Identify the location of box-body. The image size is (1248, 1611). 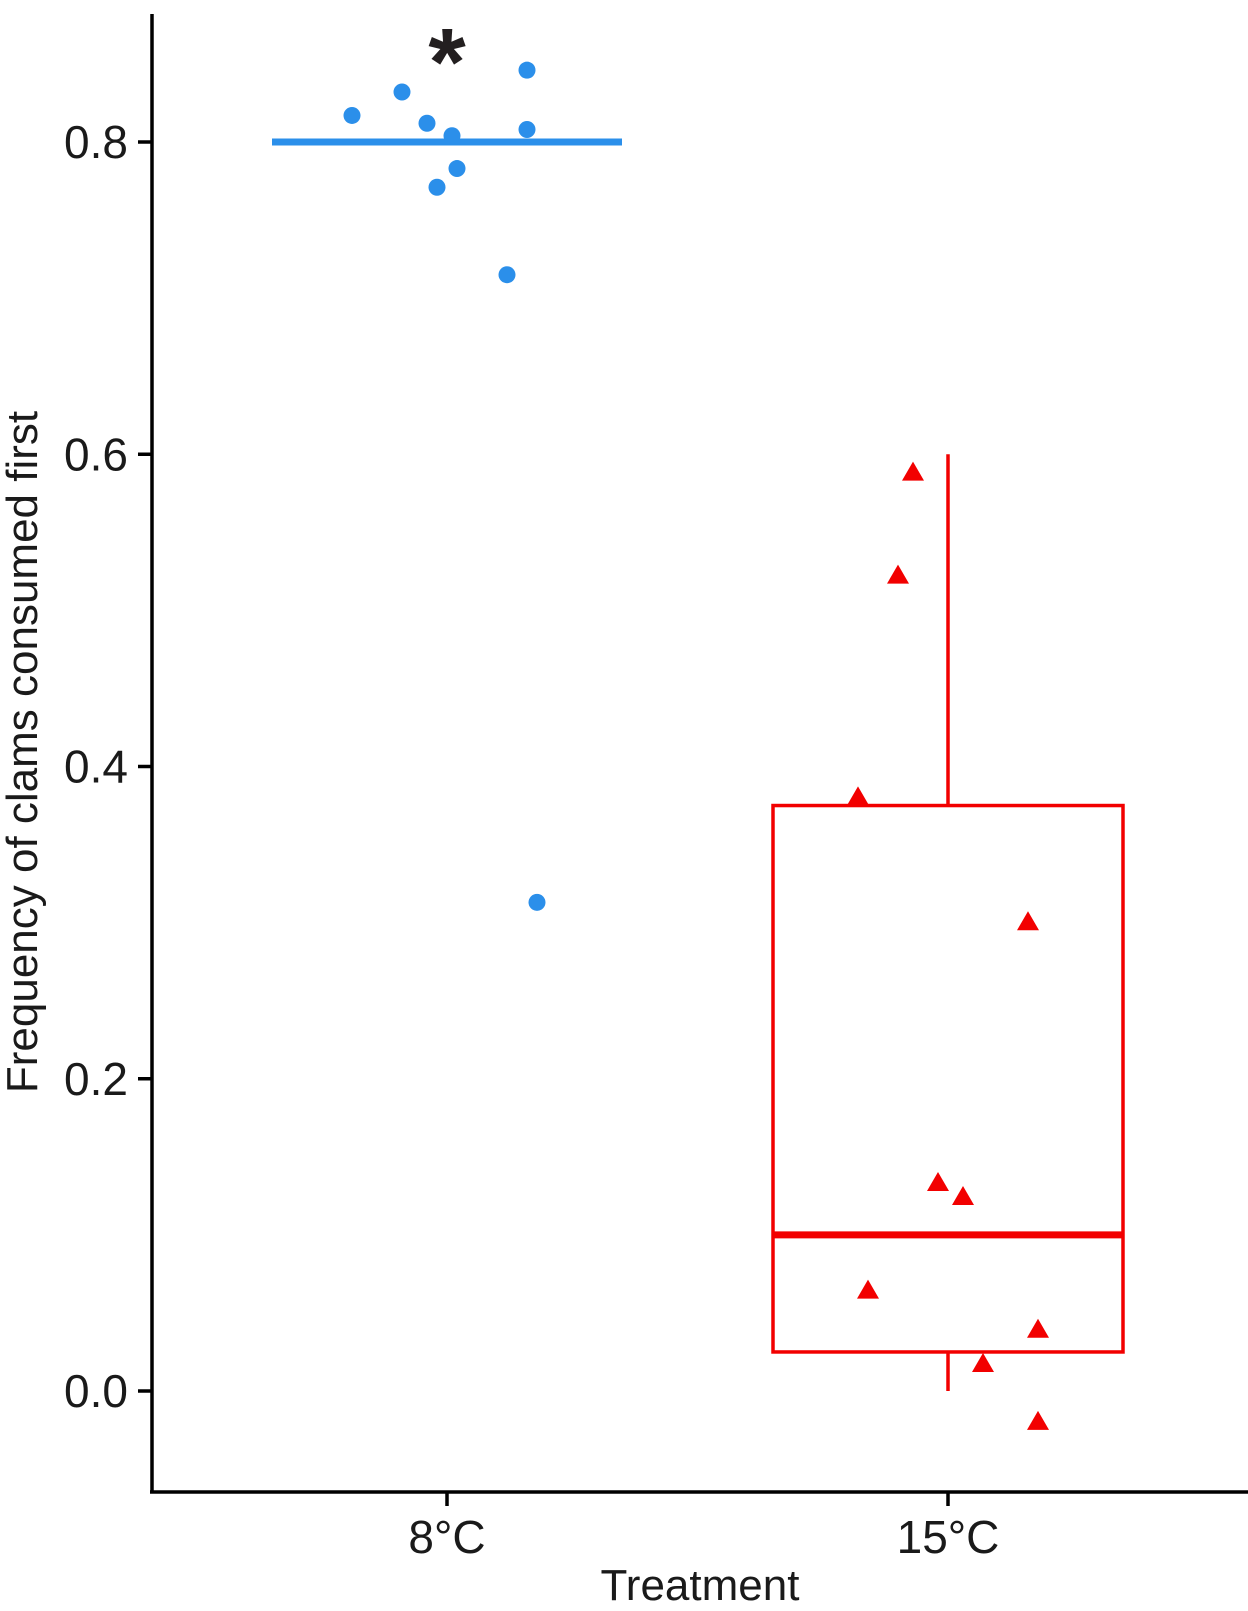
(948, 1078).